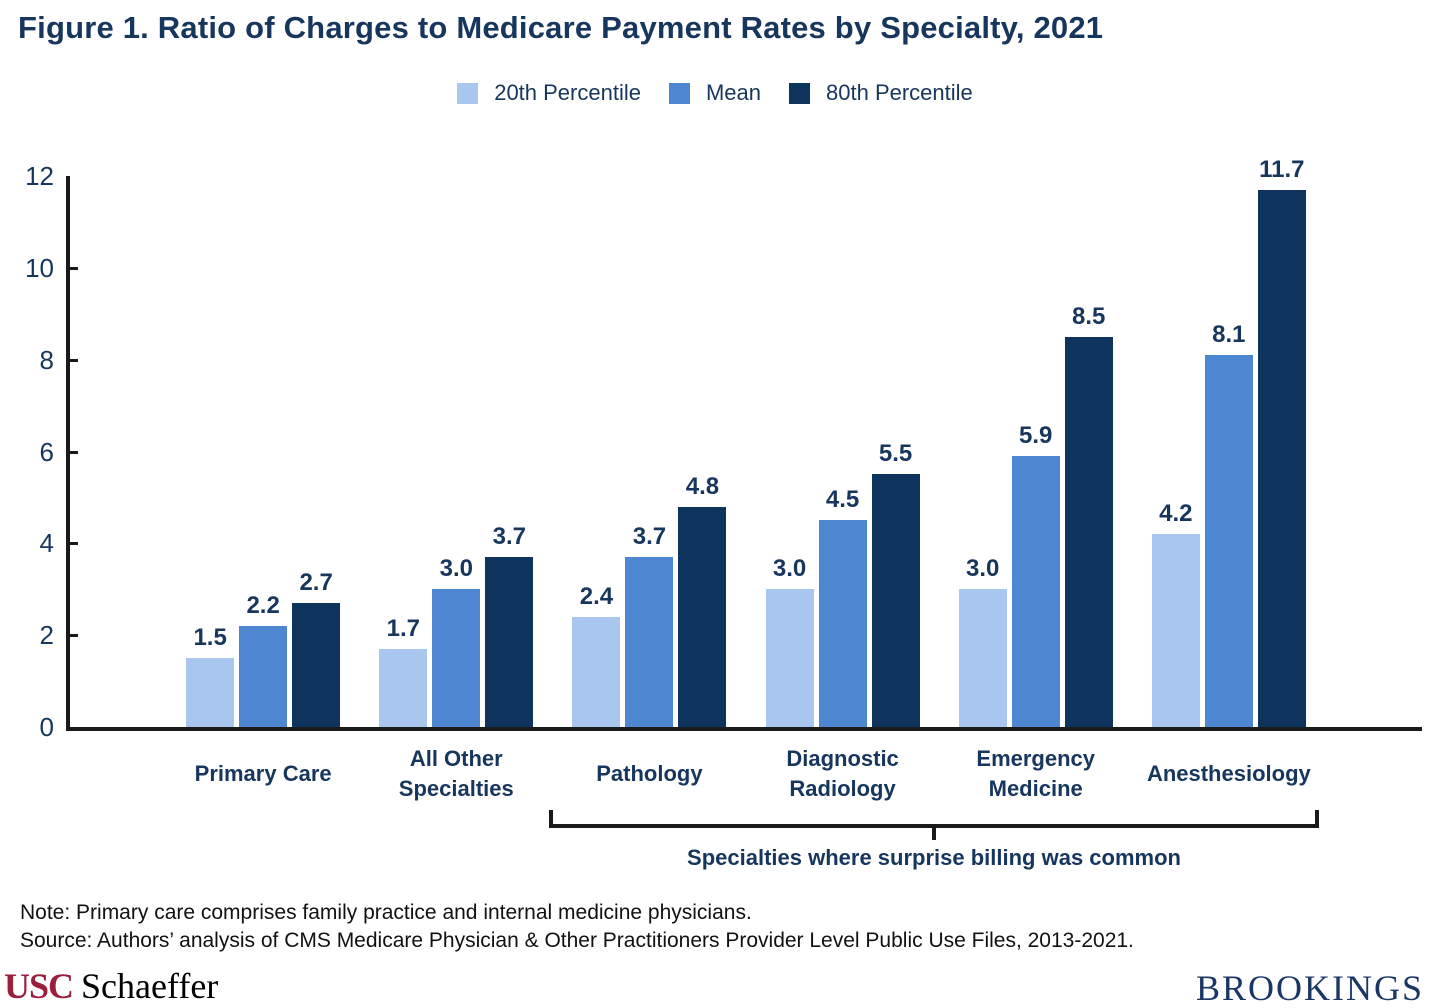 This screenshot has width=1430, height=1008. Describe the element at coordinates (1035, 788) in the screenshot. I see `category-label-line: Medicine` at that location.